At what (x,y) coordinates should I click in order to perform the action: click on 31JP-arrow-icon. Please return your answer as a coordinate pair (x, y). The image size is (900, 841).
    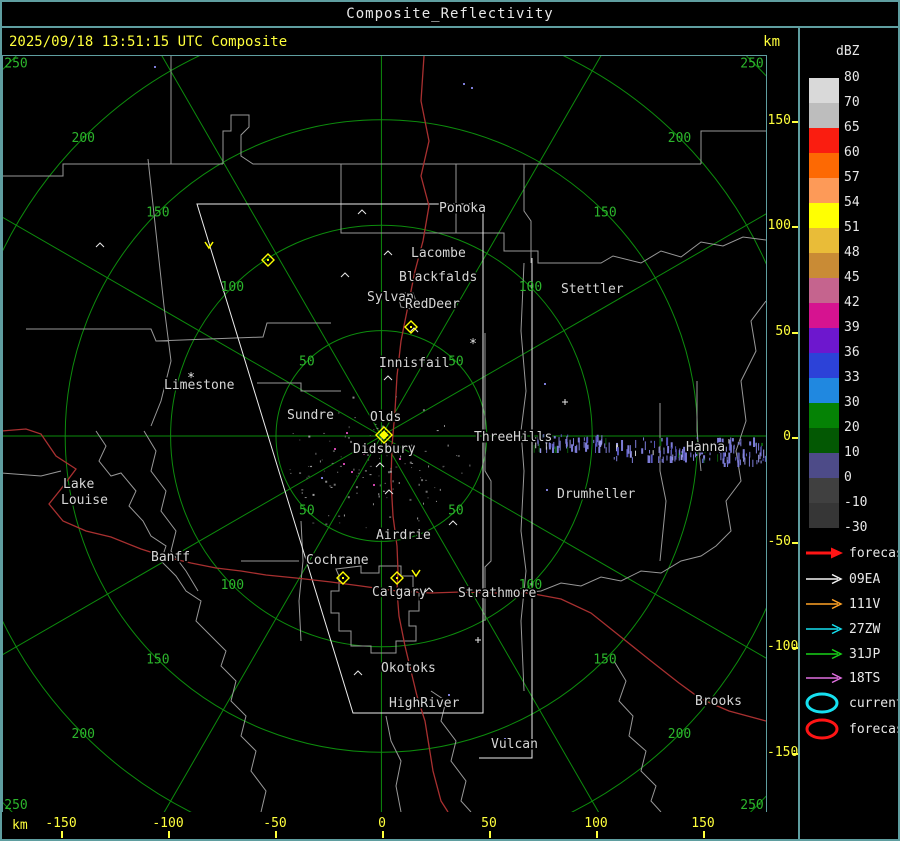
    Looking at the image, I should click on (824, 654).